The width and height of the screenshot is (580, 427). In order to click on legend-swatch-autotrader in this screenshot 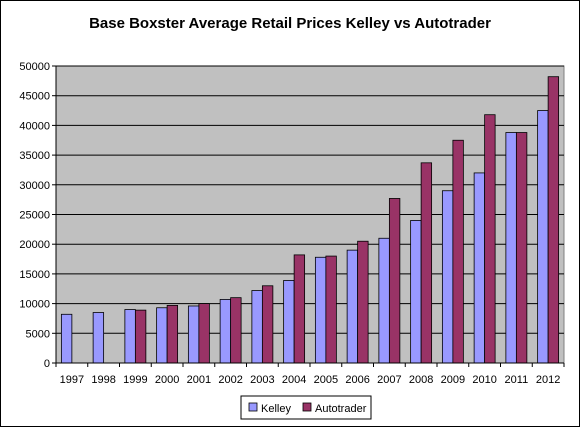, I will do `click(307, 407)`.